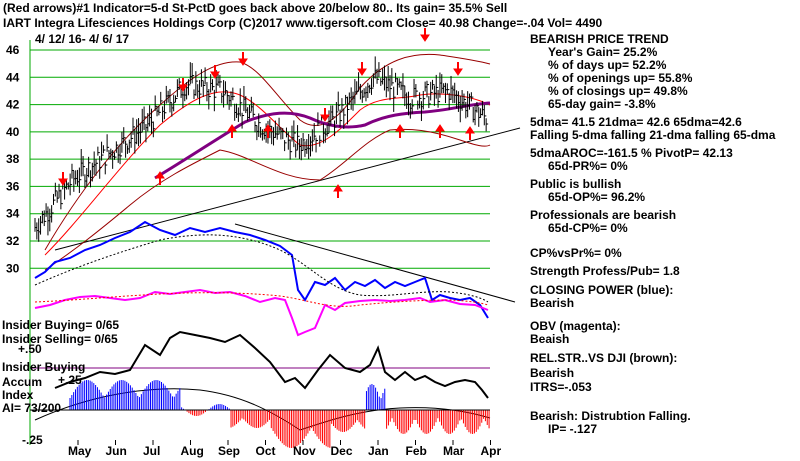 This screenshot has width=800, height=461. Describe the element at coordinates (575, 326) in the screenshot. I see `obv-label: OBV (magenta):` at that location.